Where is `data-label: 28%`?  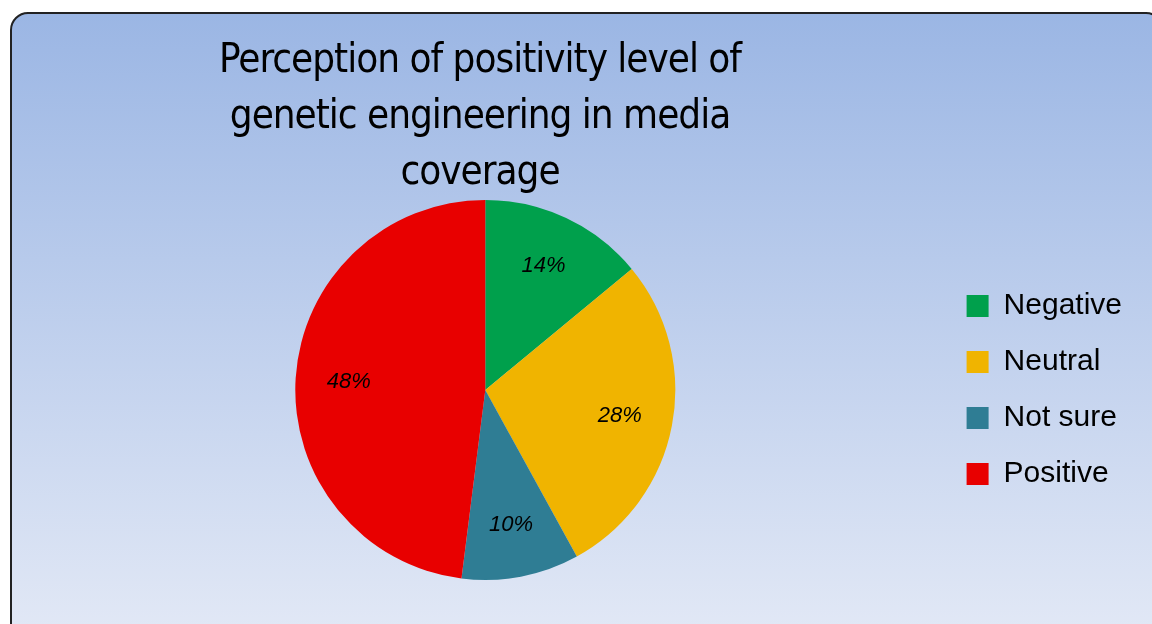
data-label: 28% is located at coordinates (619, 414).